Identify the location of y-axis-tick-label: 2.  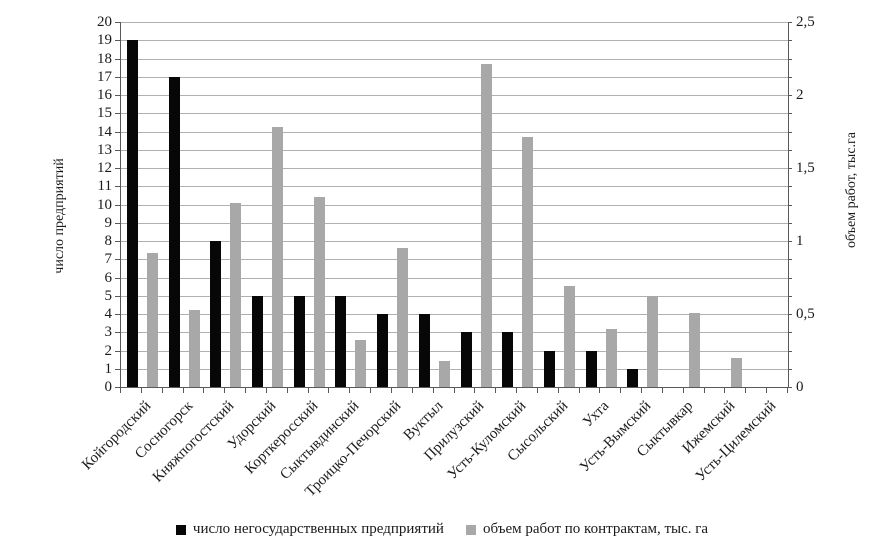
(108, 350).